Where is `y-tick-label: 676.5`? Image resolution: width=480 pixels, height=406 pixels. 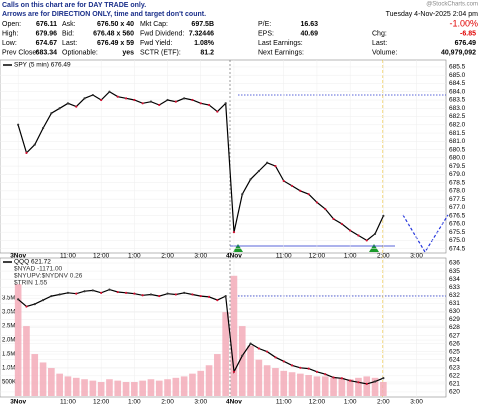 y-tick-label: 676.5 is located at coordinates (457, 215).